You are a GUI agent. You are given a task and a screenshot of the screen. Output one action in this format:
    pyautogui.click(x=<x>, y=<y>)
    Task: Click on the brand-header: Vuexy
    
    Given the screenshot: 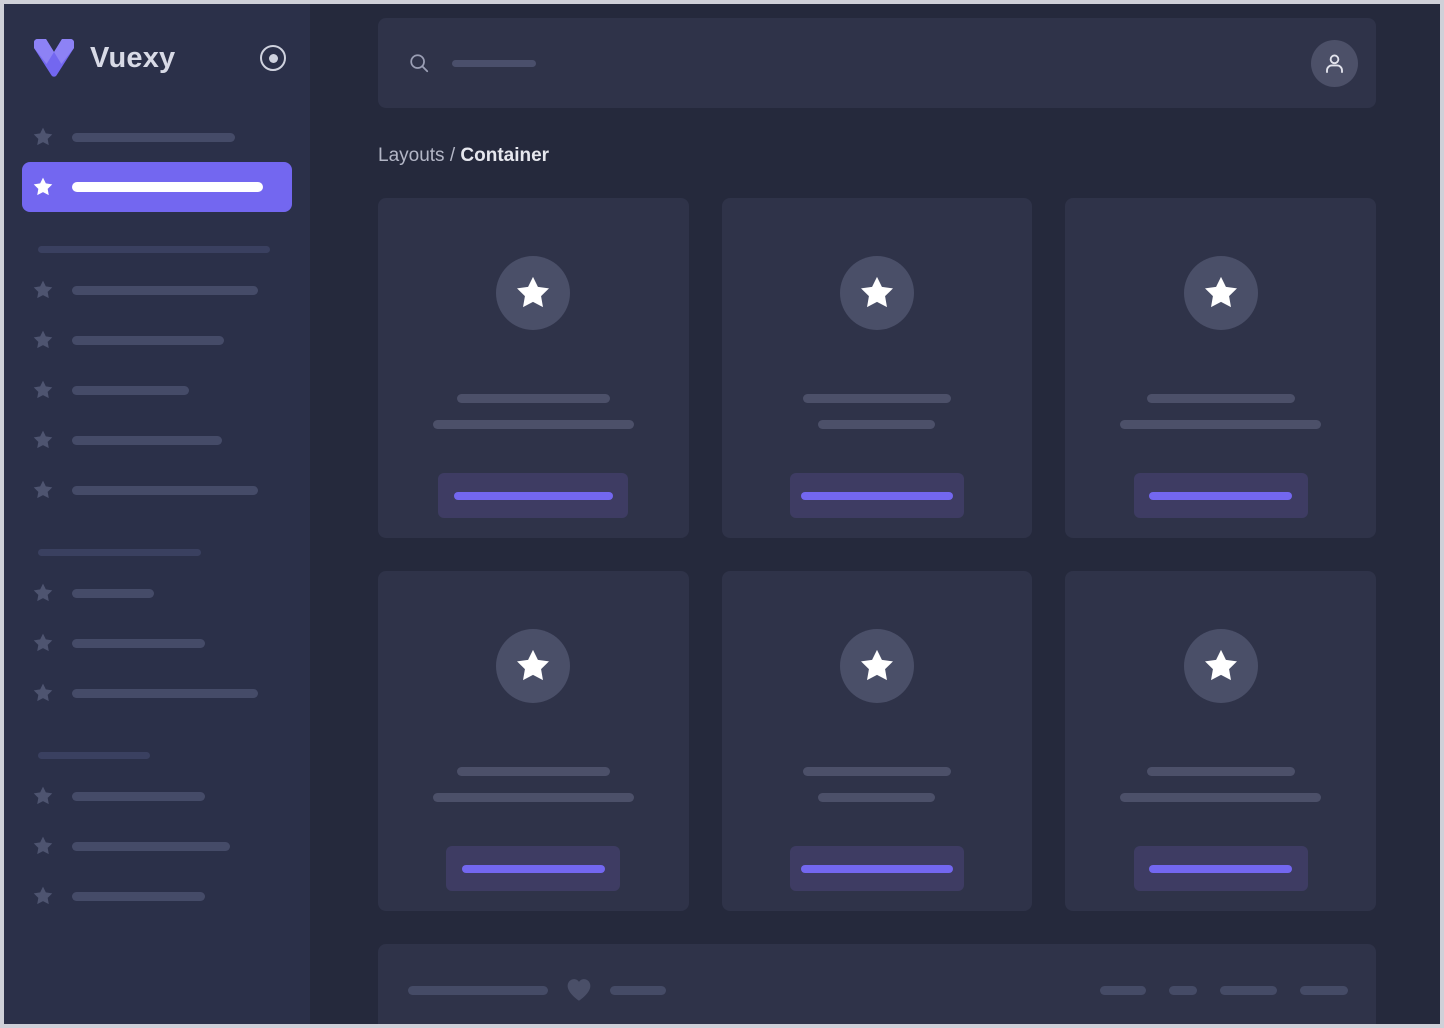 What is the action you would take?
    pyautogui.click(x=157, y=58)
    